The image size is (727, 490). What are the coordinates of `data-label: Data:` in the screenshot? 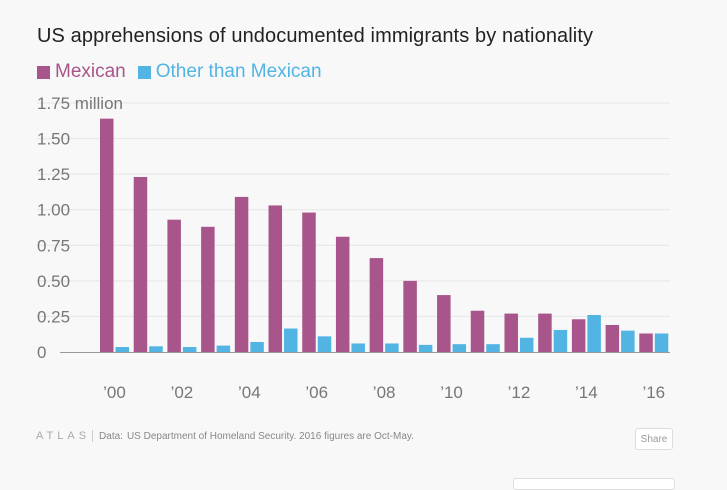 It's located at (111, 436).